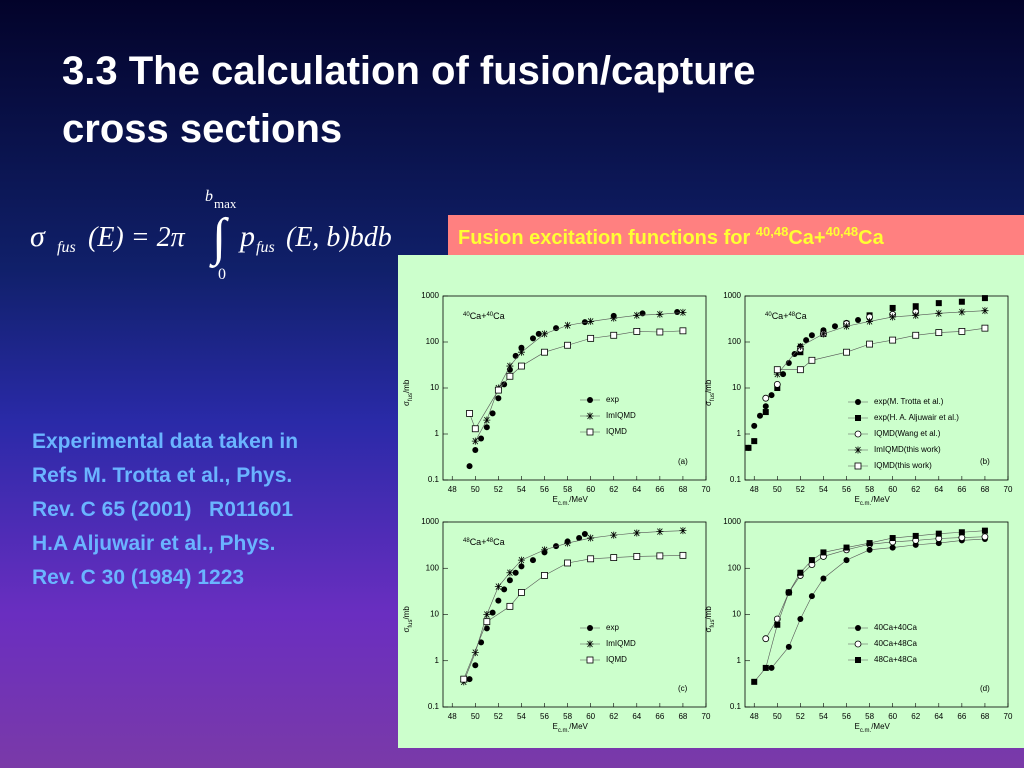 Image resolution: width=1024 pixels, height=768 pixels. I want to click on legend-label: IQMD, so click(616, 659).